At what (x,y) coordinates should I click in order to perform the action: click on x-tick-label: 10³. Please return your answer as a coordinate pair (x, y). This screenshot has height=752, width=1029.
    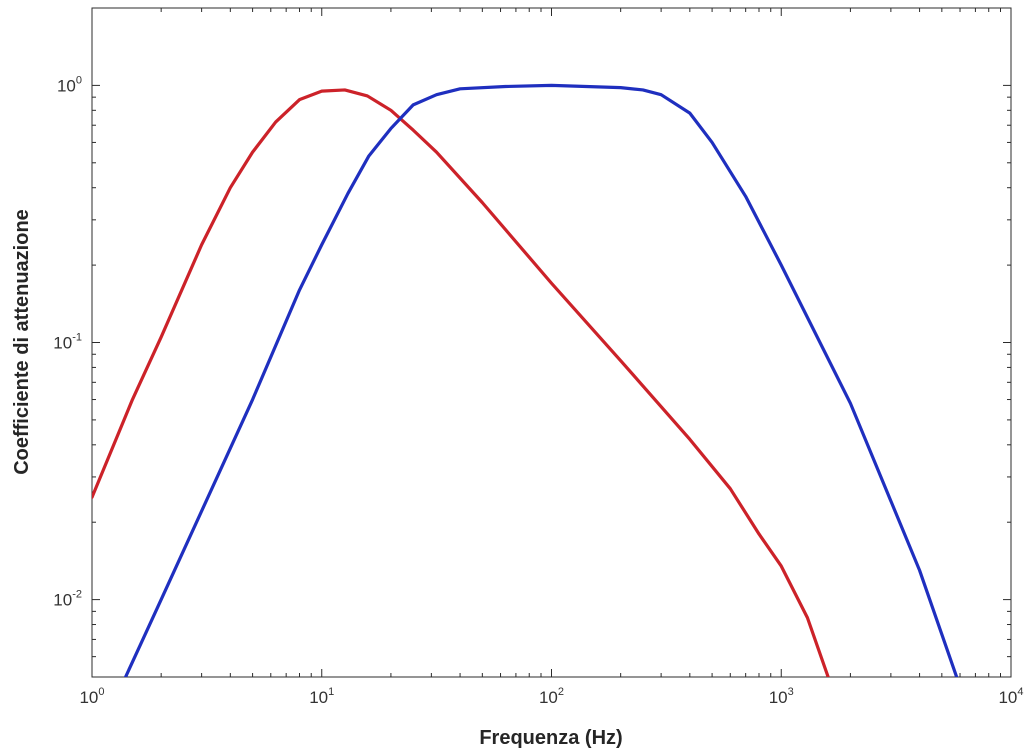
    Looking at the image, I should click on (781, 696).